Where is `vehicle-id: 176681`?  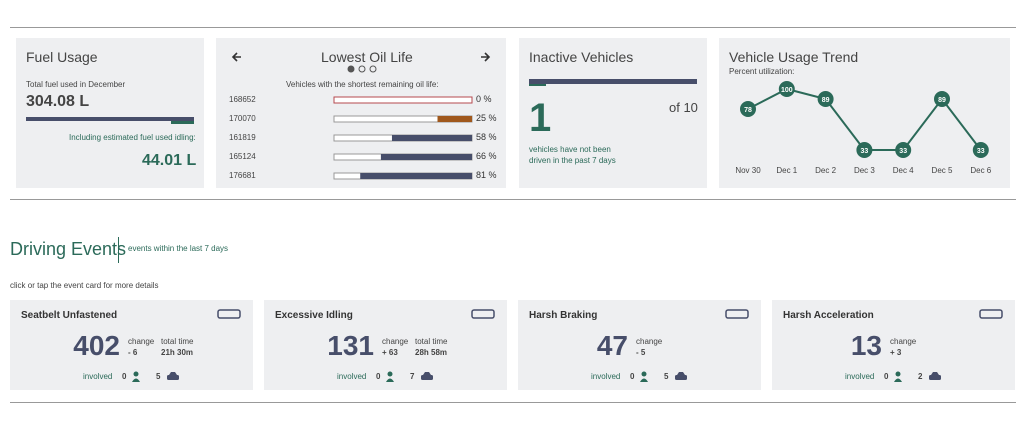 vehicle-id: 176681 is located at coordinates (242, 175).